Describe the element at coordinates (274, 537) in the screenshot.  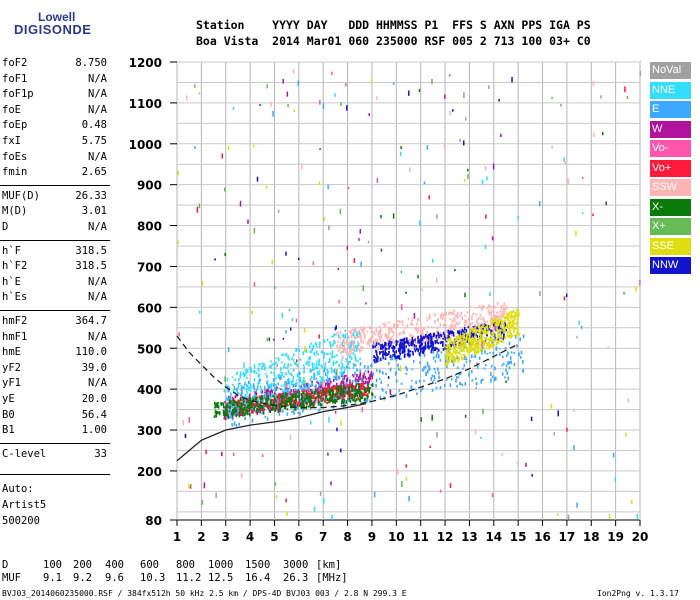
I see `x-tick-label: 5` at that location.